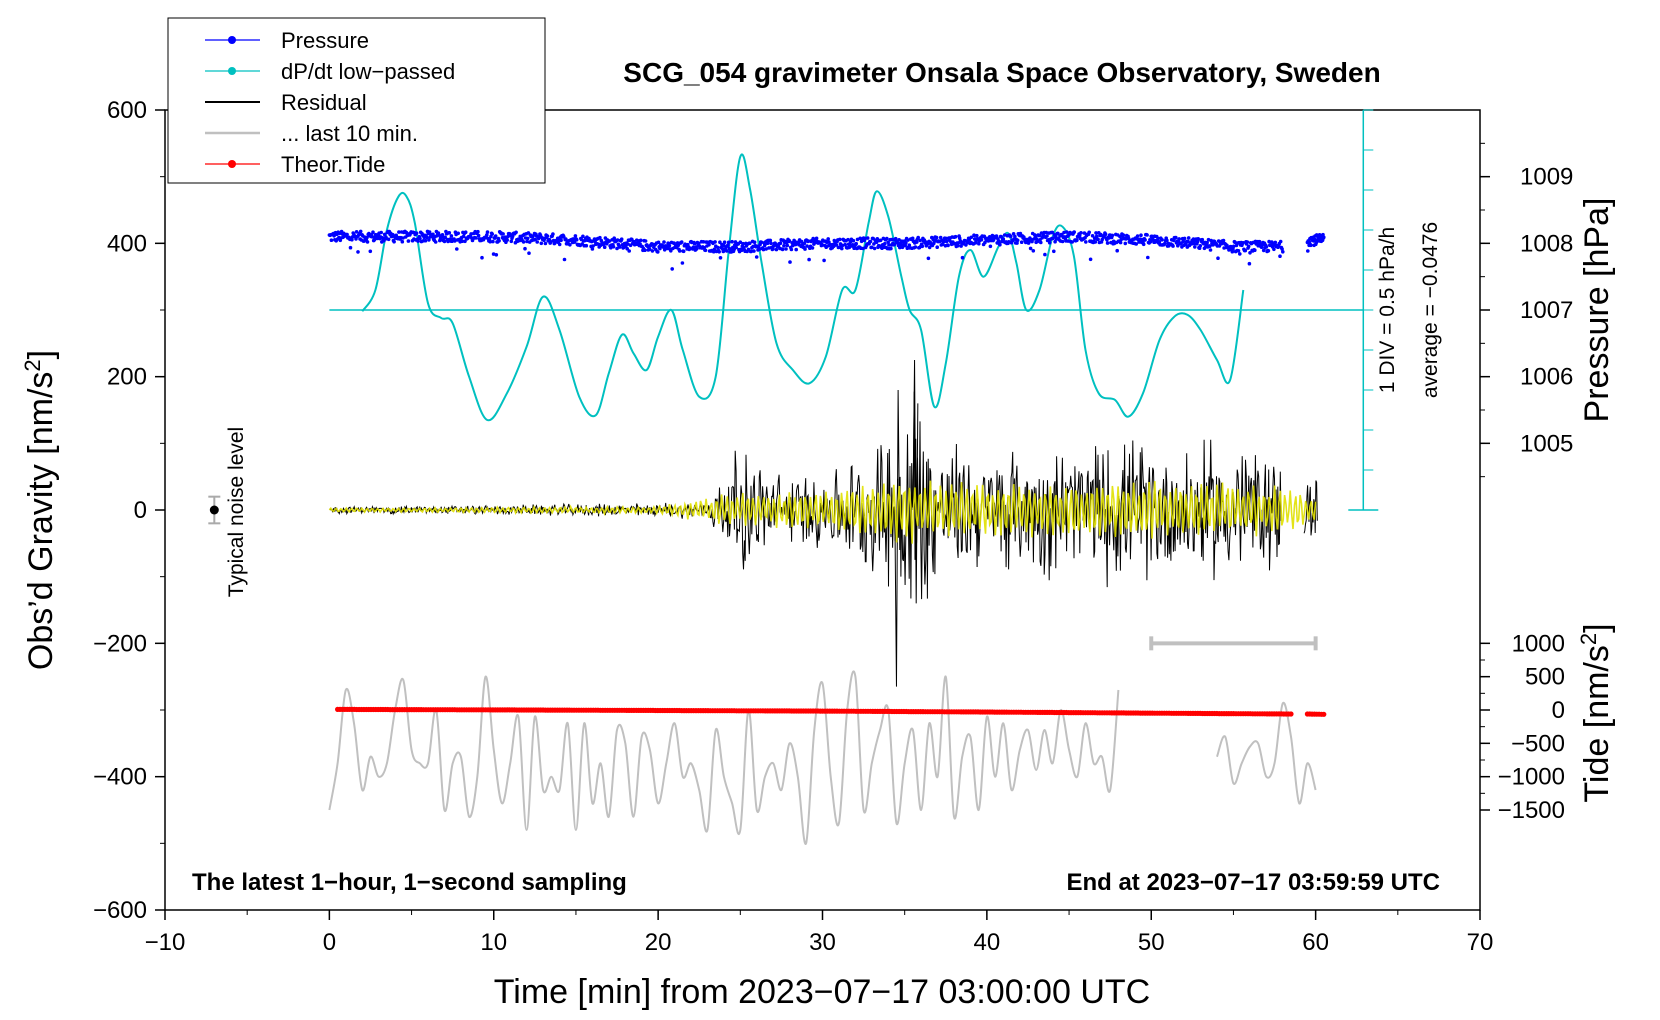  What do you see at coordinates (41, 354) in the screenshot?
I see `y-axis-title-left-close: ]` at bounding box center [41, 354].